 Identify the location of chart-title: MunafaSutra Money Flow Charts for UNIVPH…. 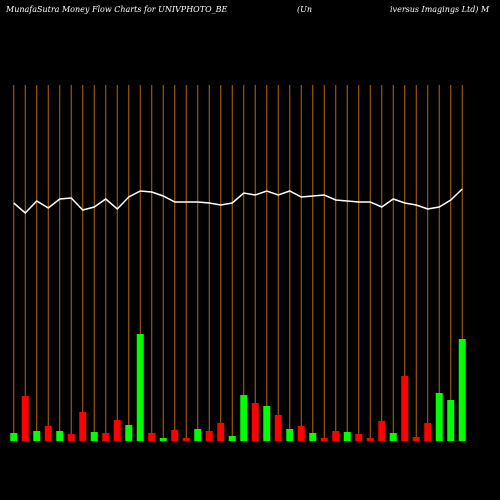
(116, 9).